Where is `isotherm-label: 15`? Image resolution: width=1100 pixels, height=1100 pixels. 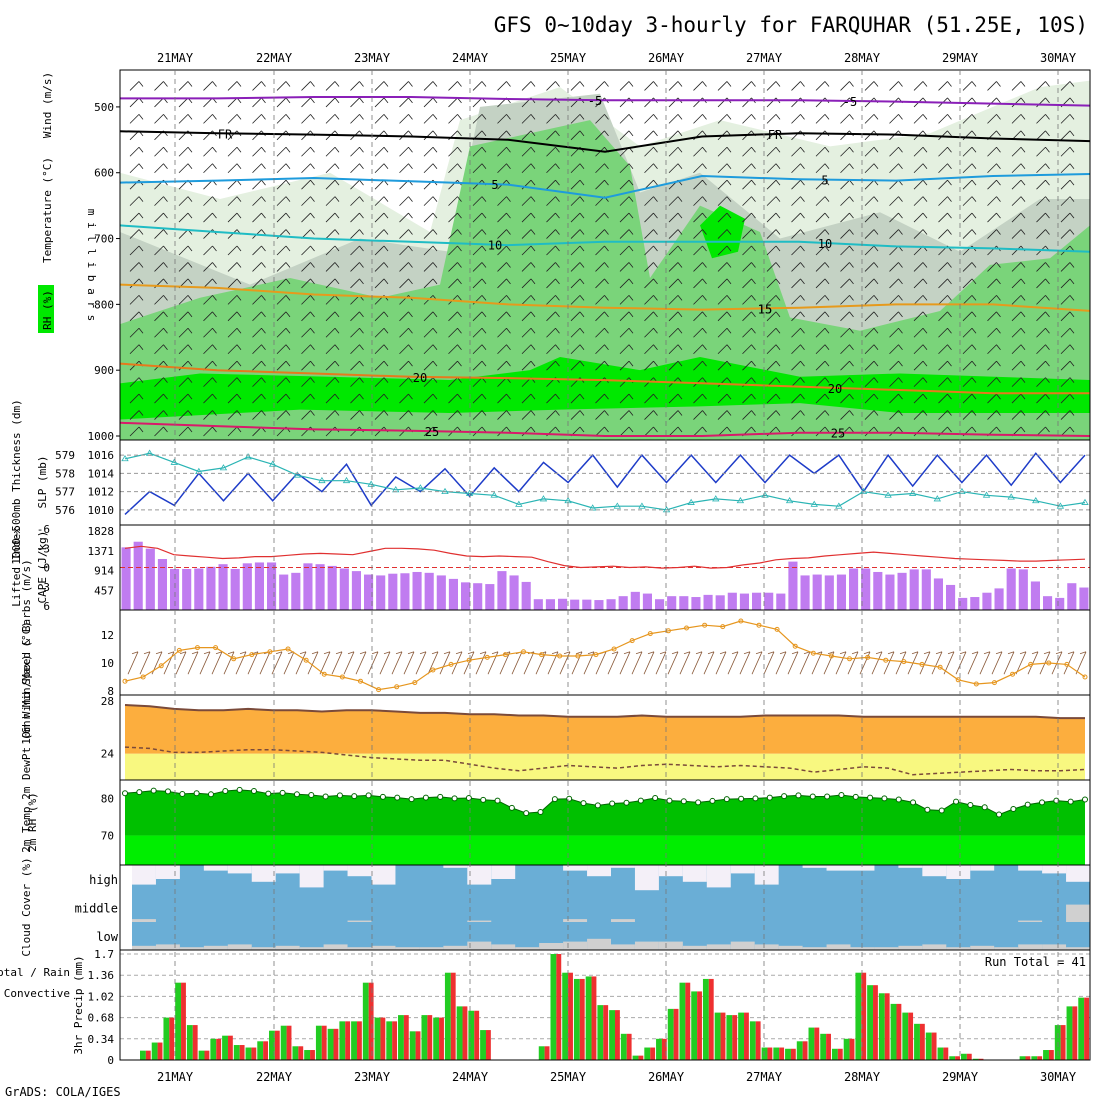
isotherm-label: 15 is located at coordinates (765, 309).